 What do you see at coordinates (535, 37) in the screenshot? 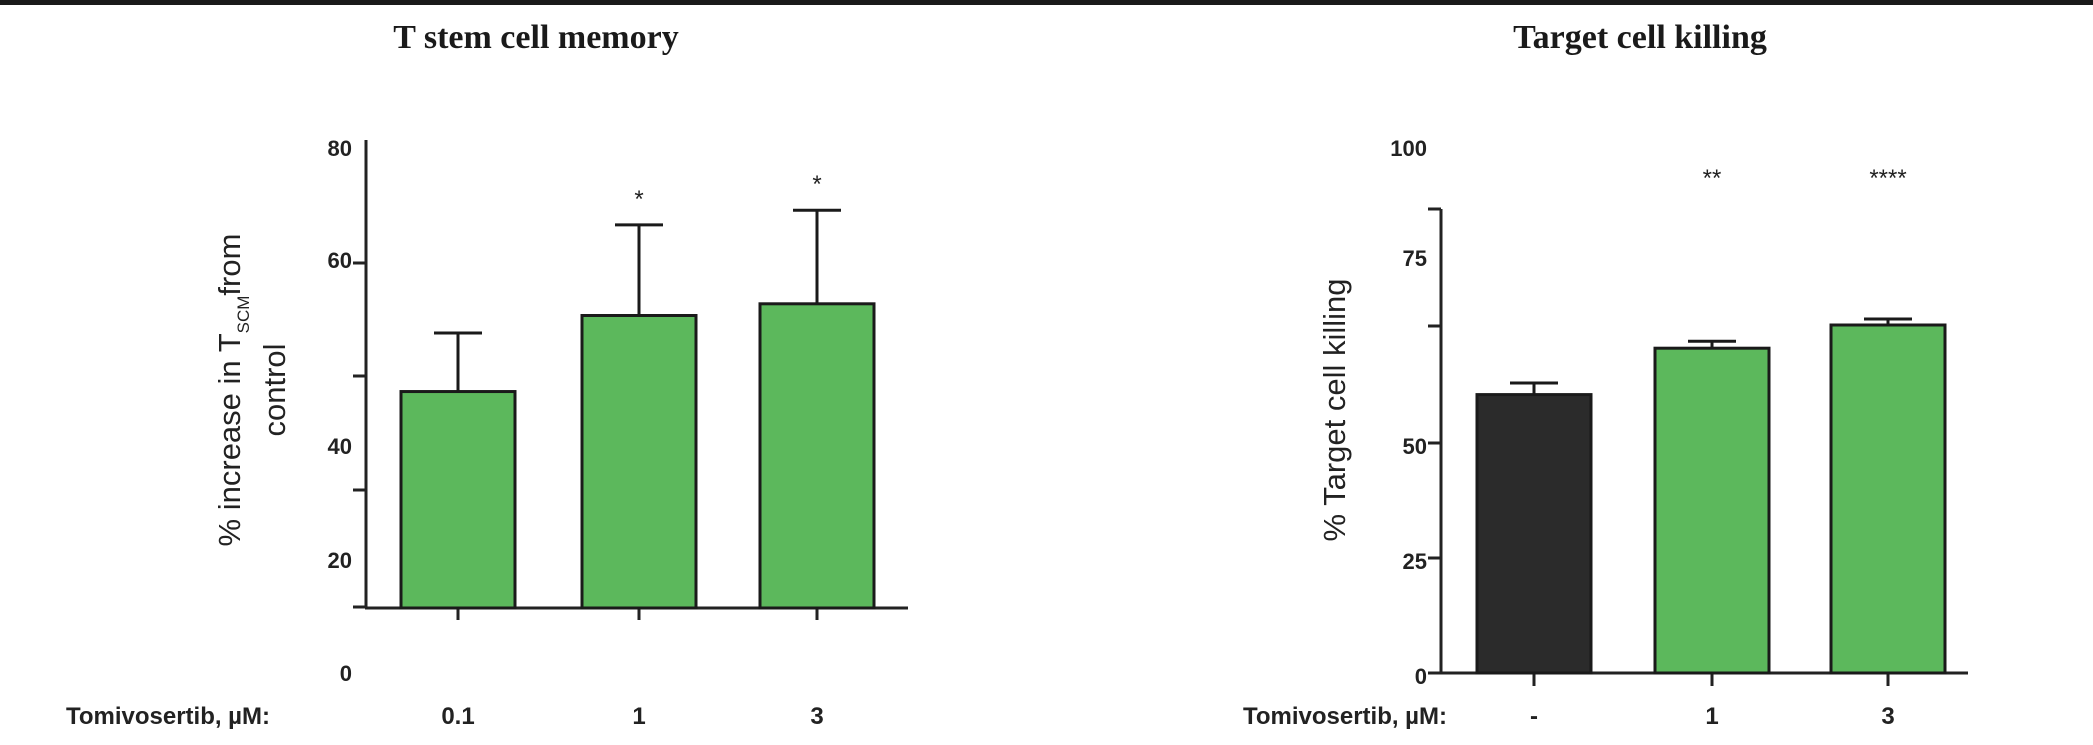
I see `chart-title: T stem cell memory` at bounding box center [535, 37].